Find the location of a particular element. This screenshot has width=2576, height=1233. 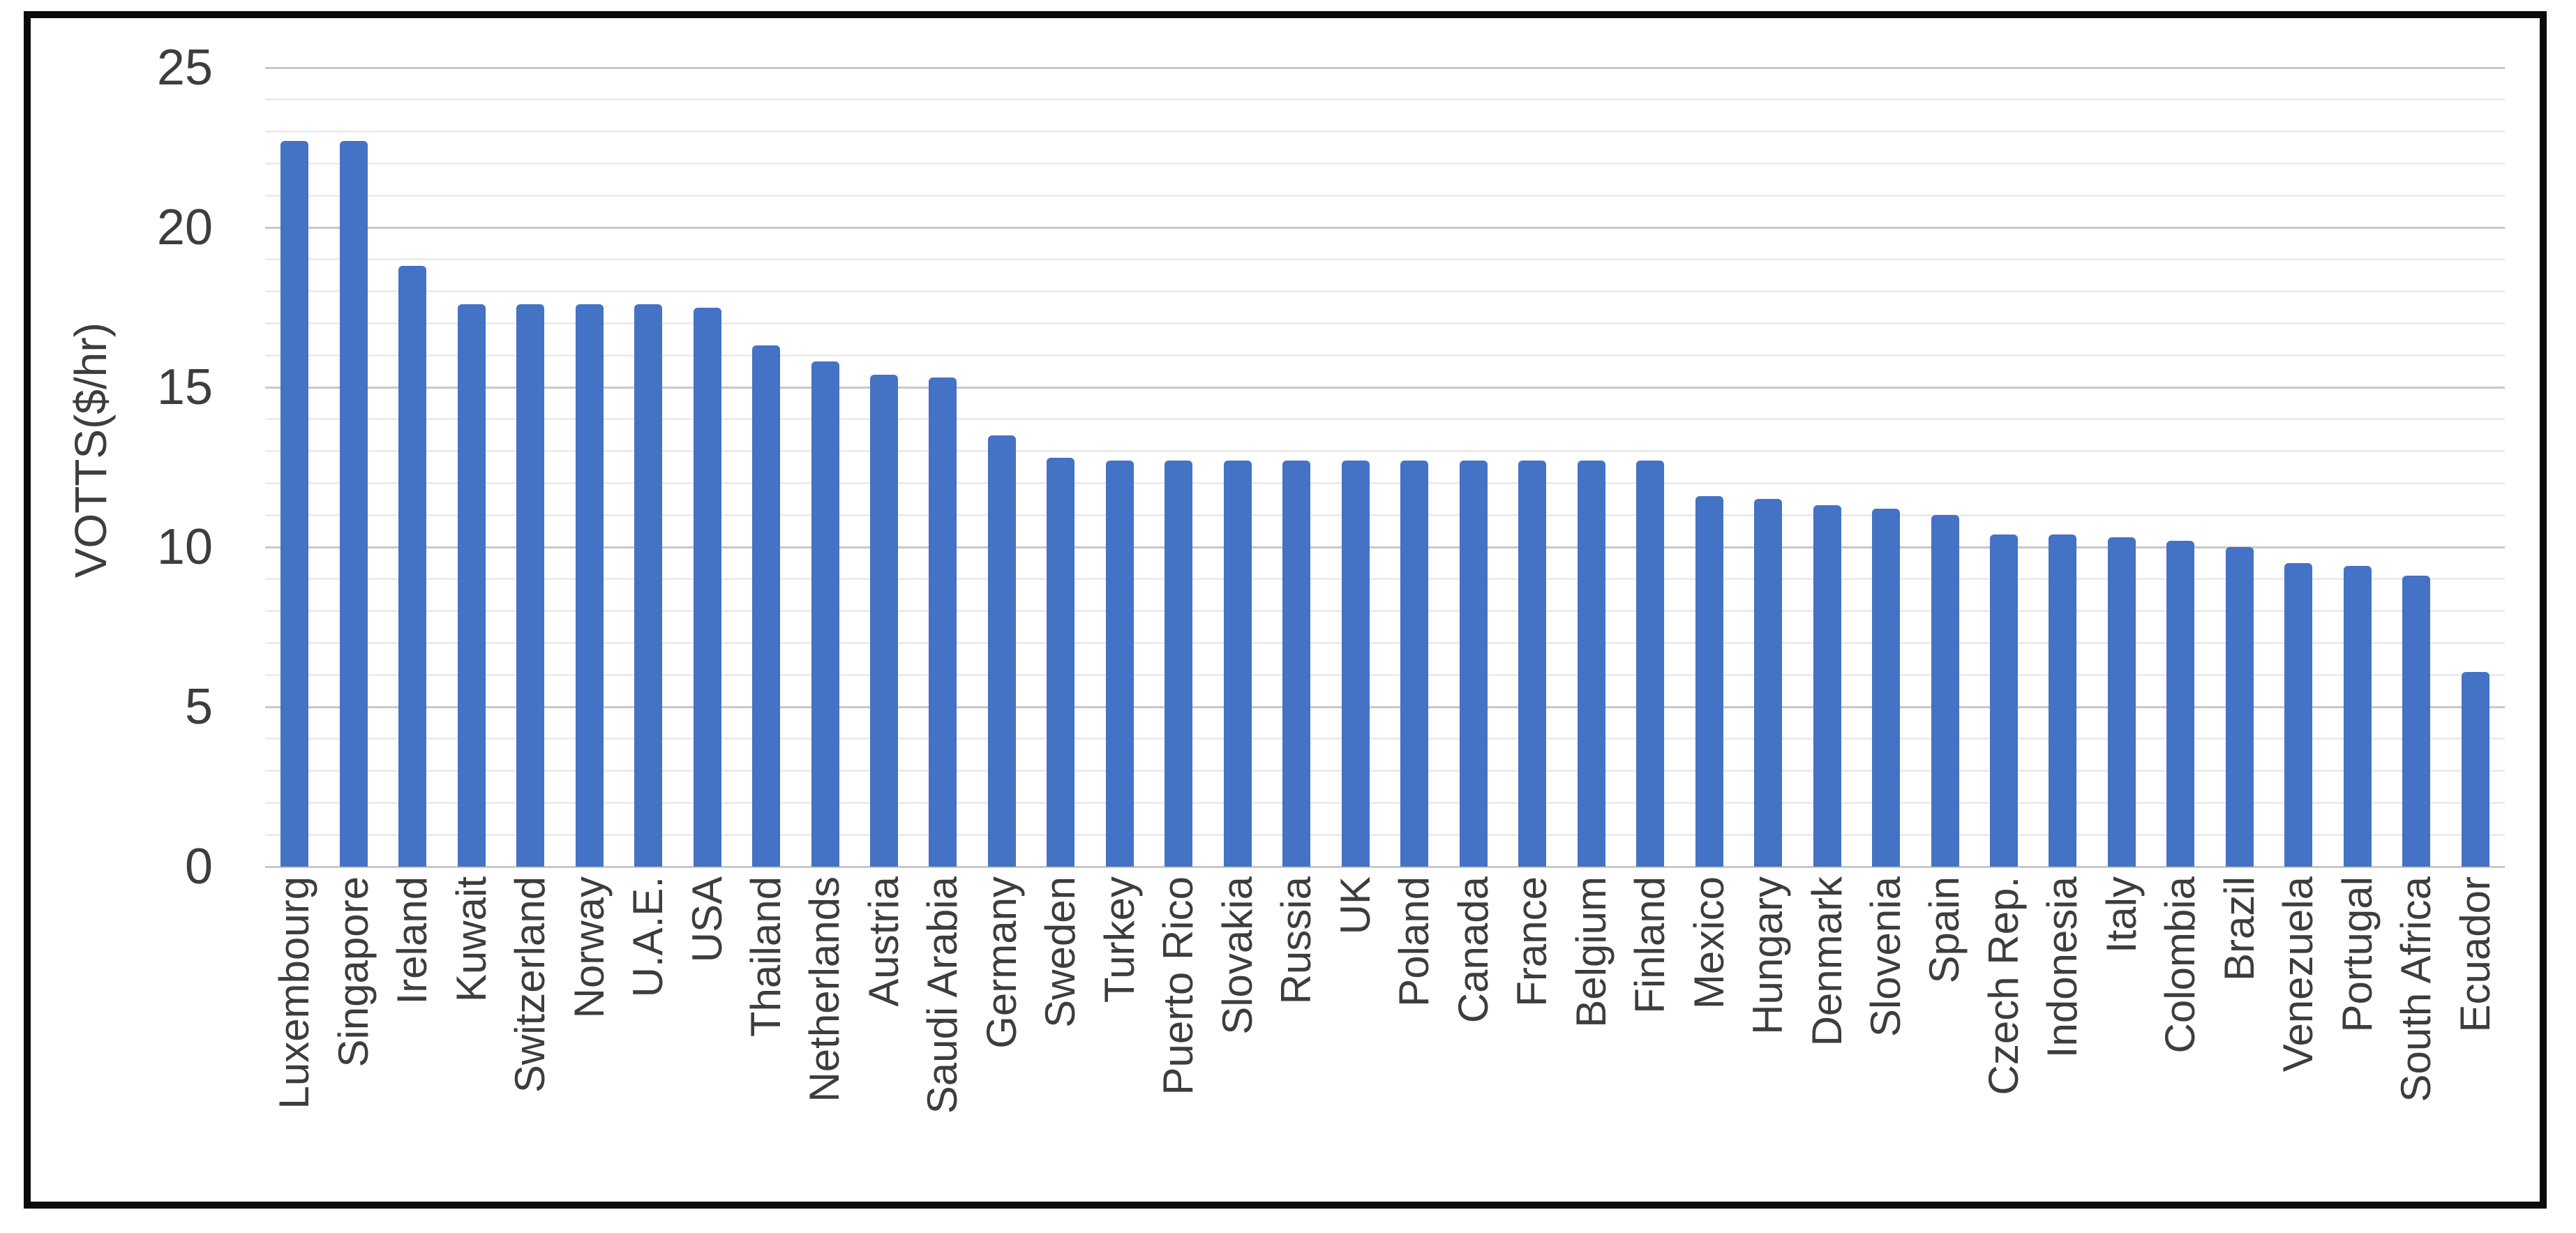

x-axis-label-Switzerland: Switzerland is located at coordinates (530, 984).